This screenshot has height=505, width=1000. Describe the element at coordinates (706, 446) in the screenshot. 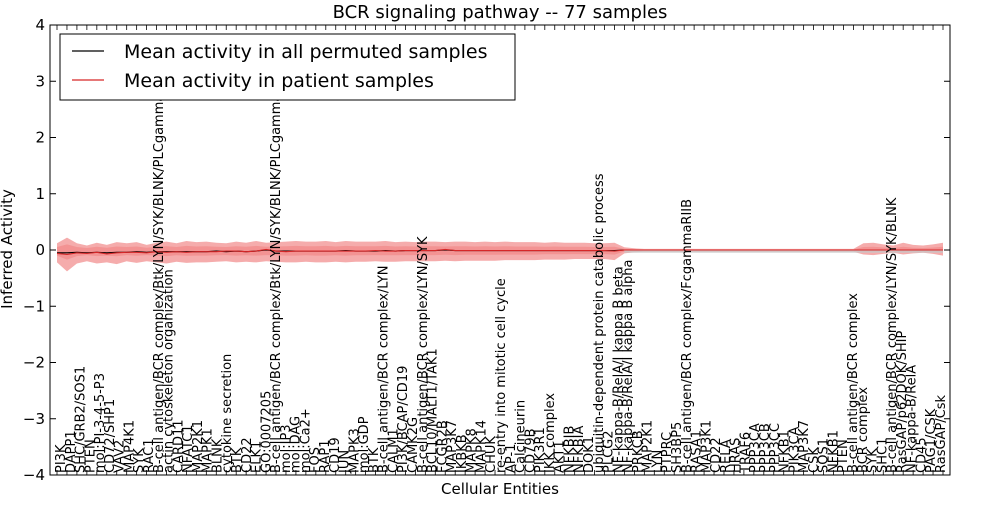

I see `category-label: MAP3K1` at that location.